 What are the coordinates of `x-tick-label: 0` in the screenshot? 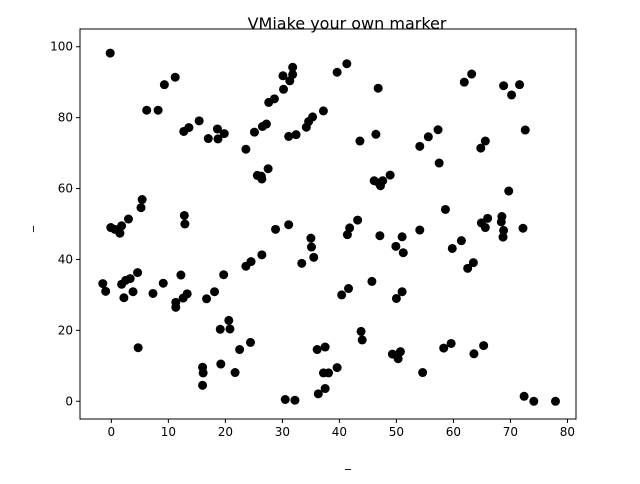 It's located at (112, 432).